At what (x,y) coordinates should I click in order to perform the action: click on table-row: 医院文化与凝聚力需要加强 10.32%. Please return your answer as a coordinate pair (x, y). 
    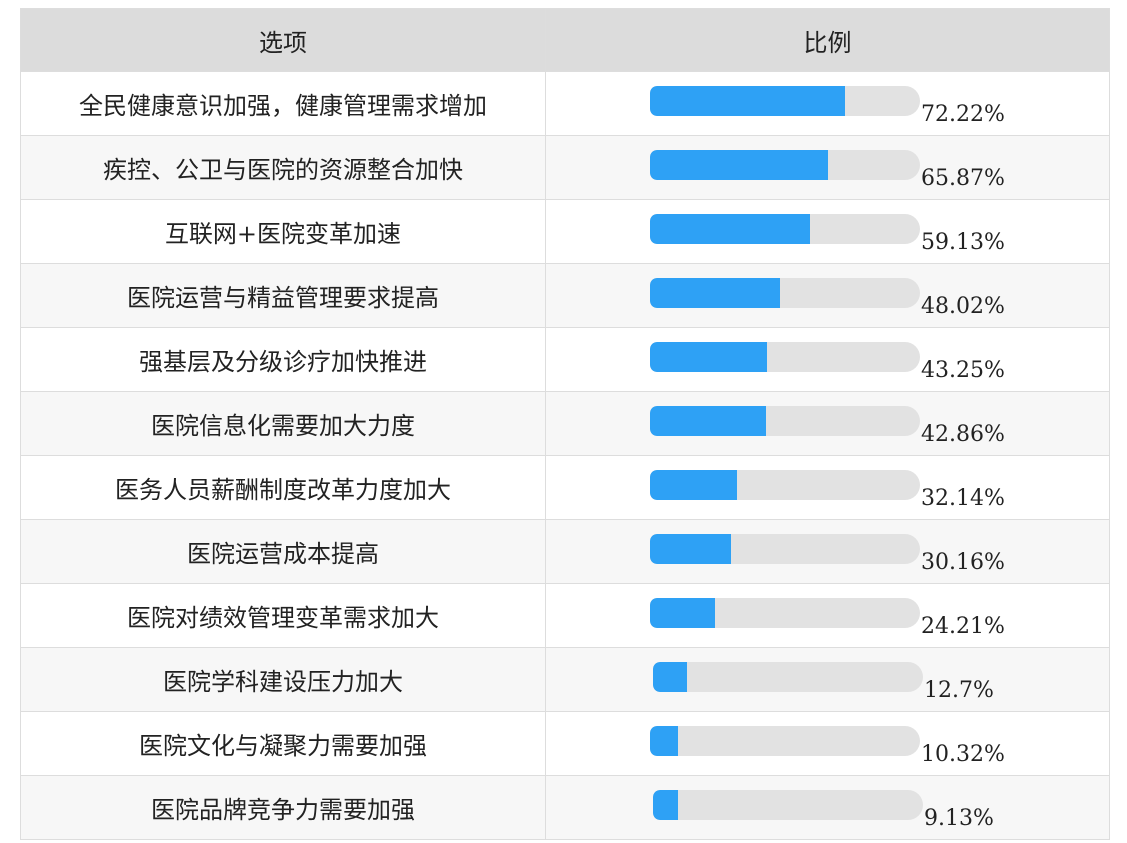
    Looking at the image, I should click on (565, 744).